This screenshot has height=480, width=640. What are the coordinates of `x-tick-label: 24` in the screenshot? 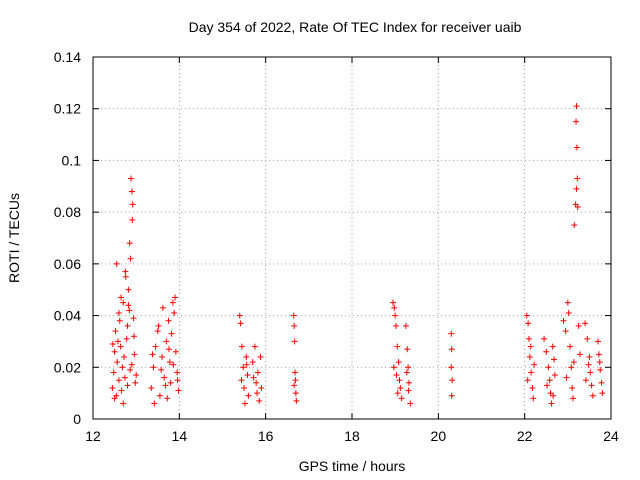 It's located at (611, 436).